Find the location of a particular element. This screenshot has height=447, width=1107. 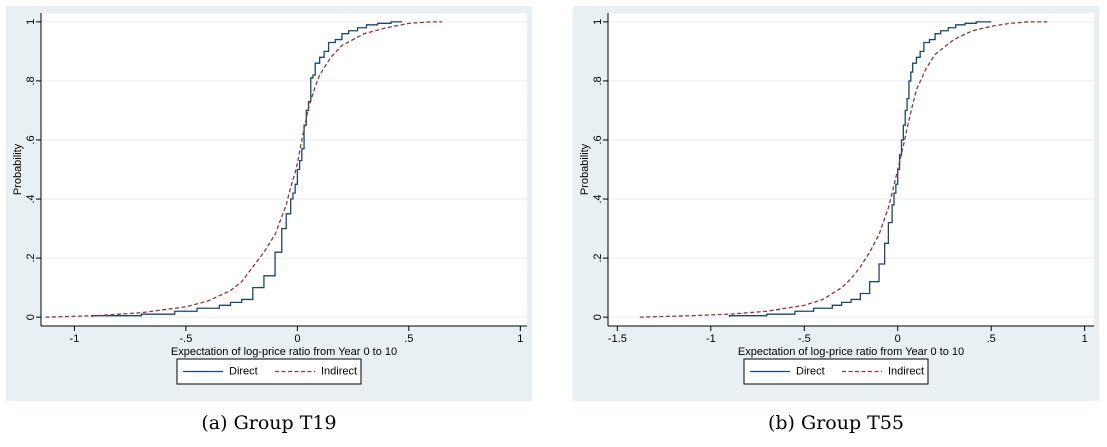

caption-a-text: Group T19 is located at coordinates (285, 423).